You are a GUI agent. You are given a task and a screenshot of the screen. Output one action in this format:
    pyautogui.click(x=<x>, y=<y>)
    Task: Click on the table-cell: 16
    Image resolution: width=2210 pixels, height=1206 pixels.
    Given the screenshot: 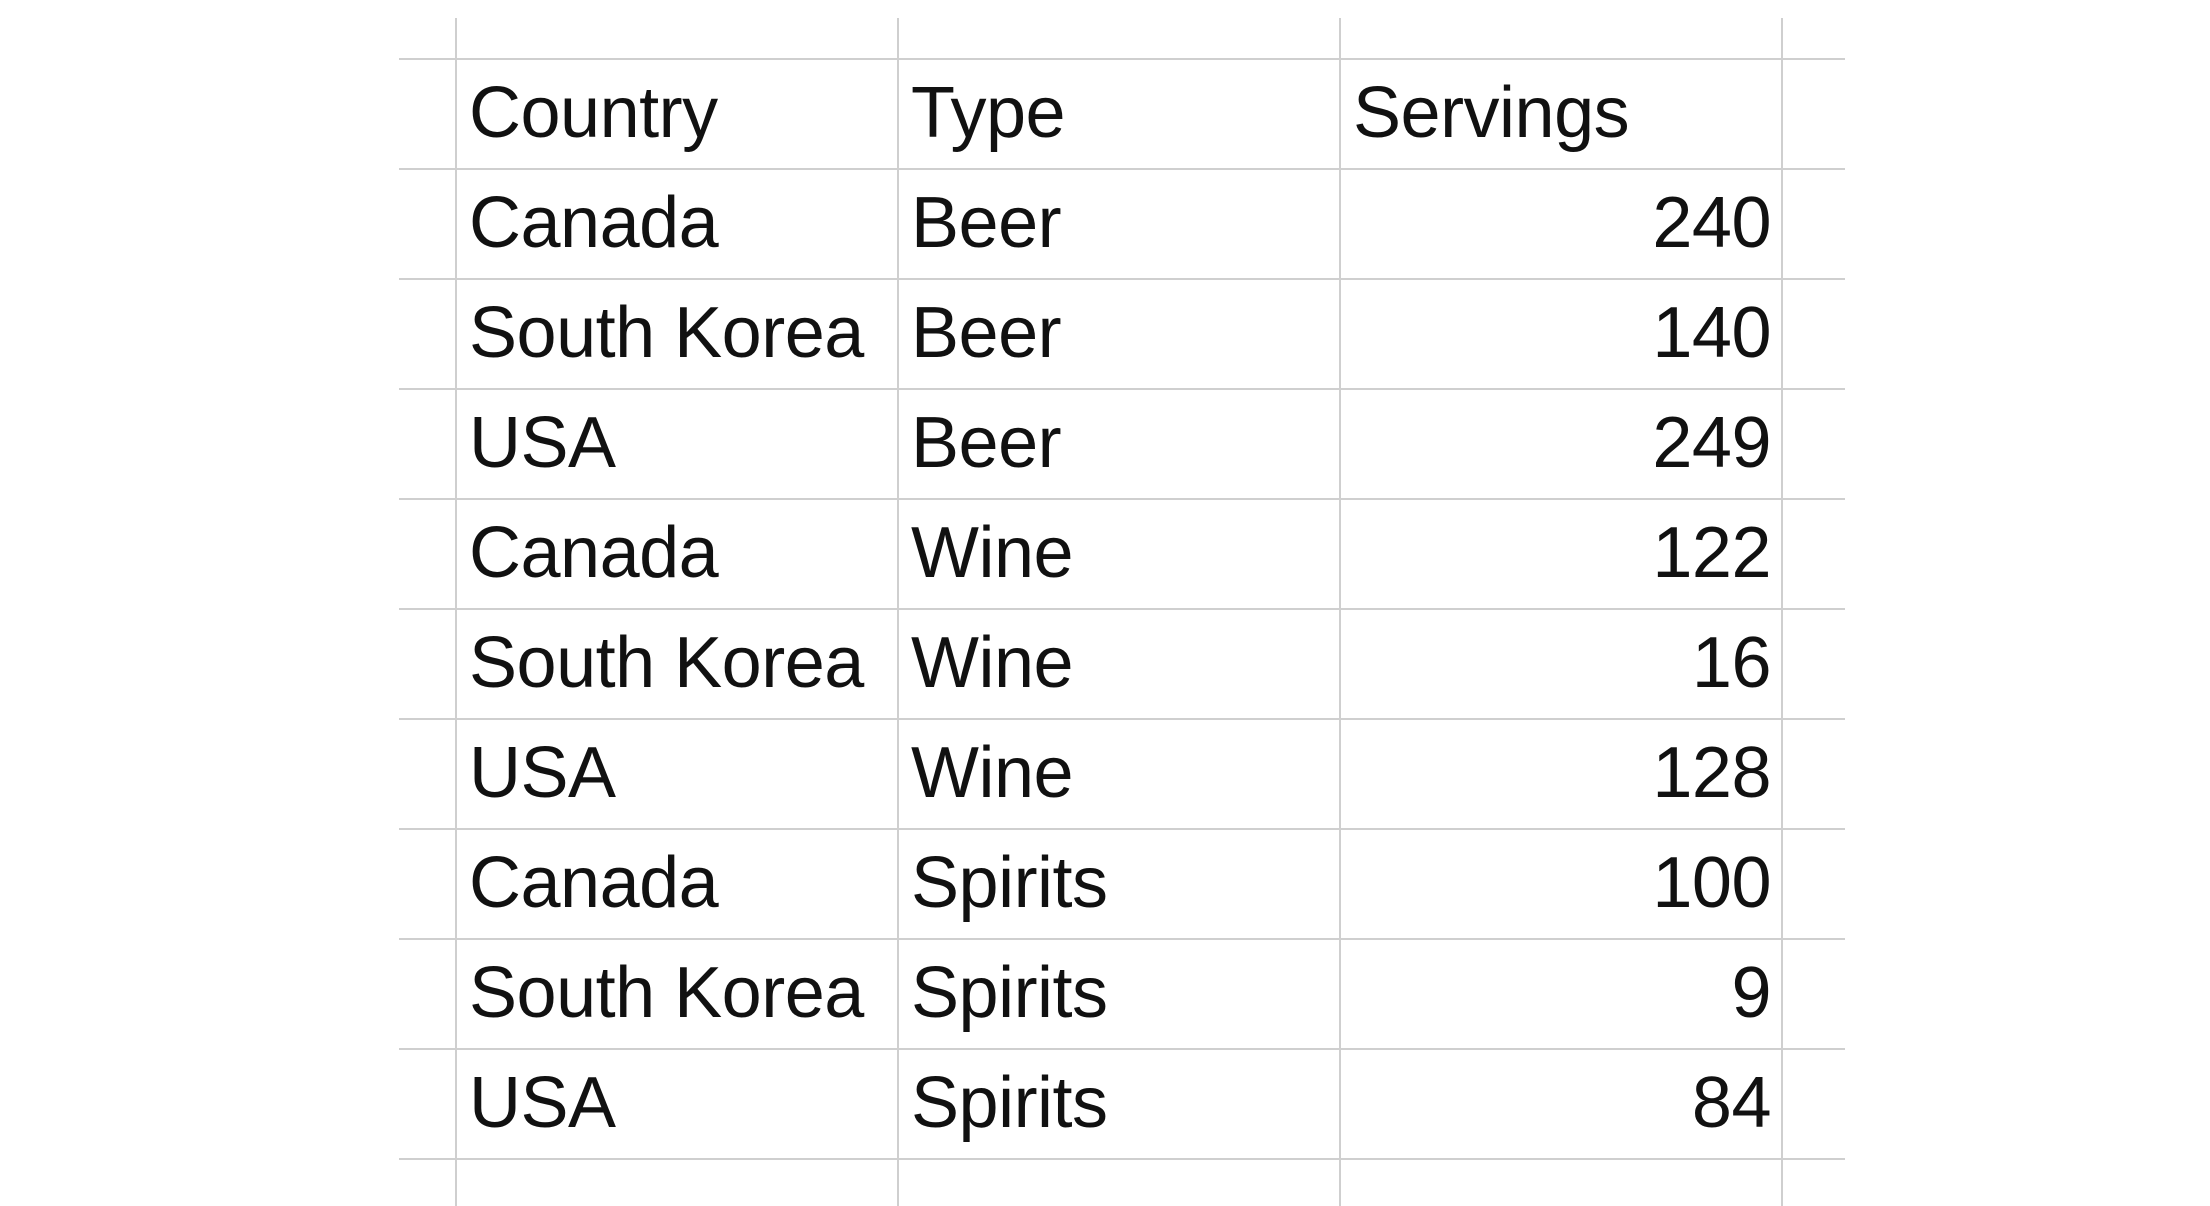 What is the action you would take?
    pyautogui.click(x=1731, y=663)
    